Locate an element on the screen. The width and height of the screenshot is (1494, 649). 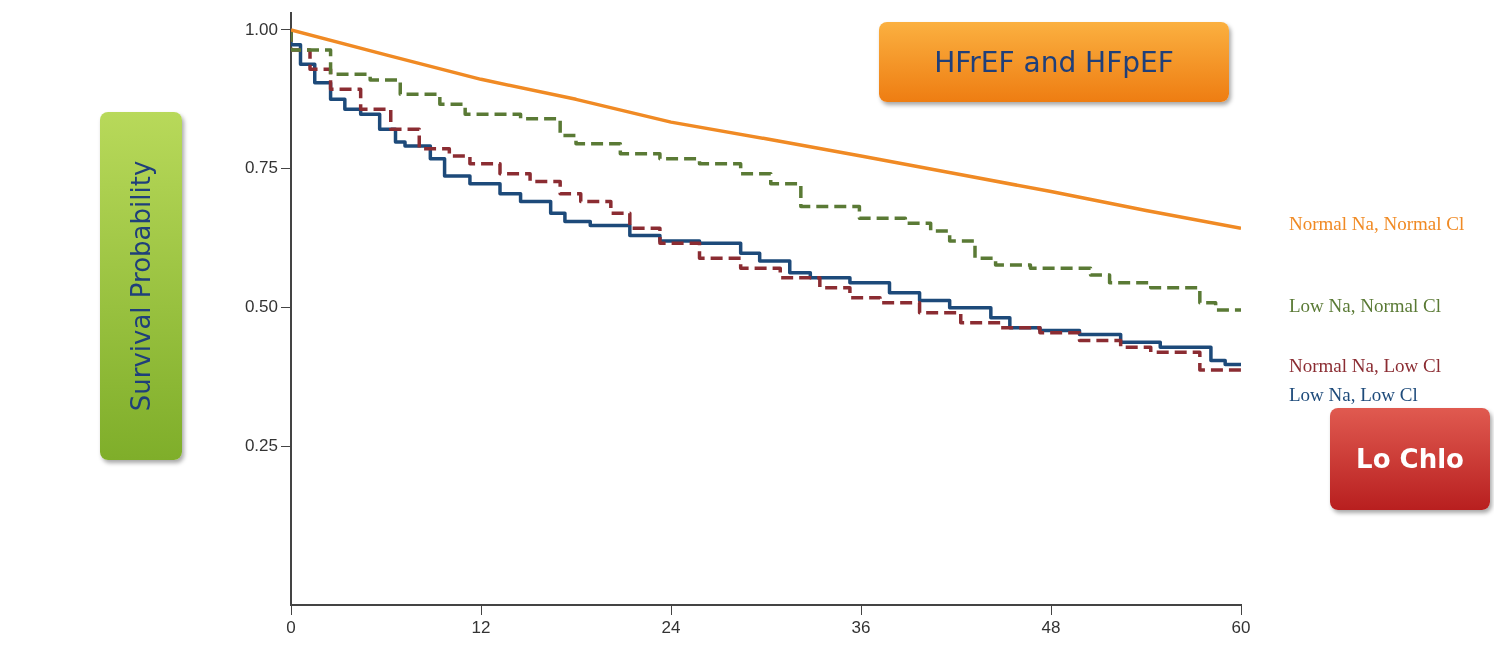
x-tick-label: 0 is located at coordinates (291, 627).